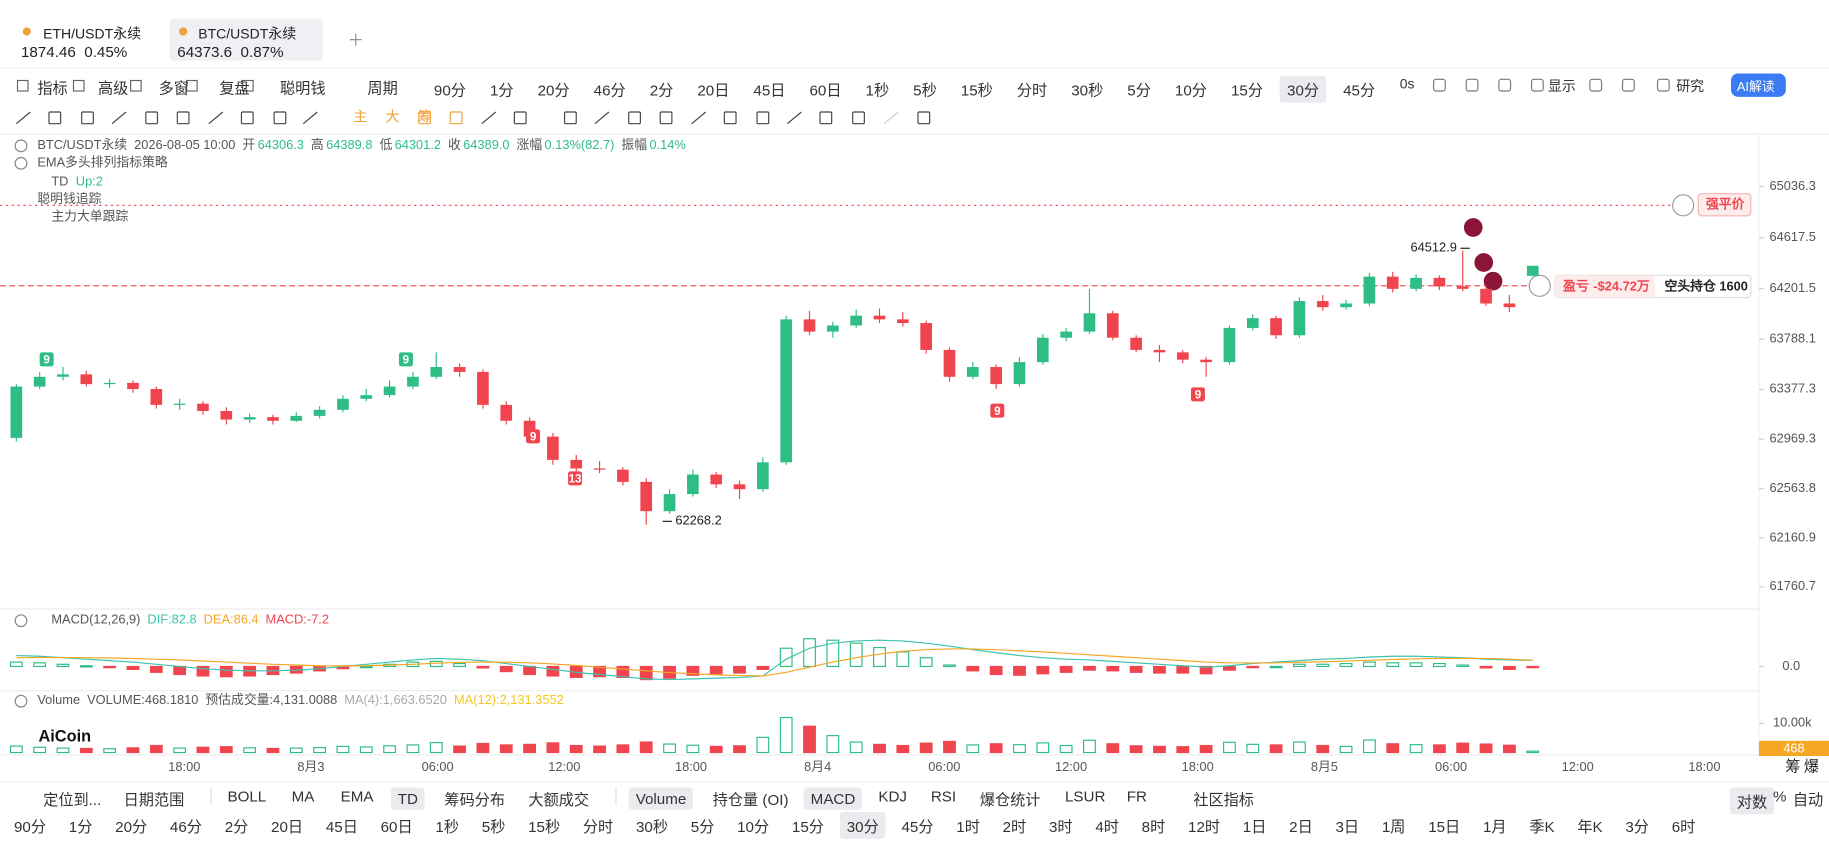 This screenshot has width=1829, height=847. What do you see at coordinates (1060, 826) in the screenshot?
I see `period-button: 3时` at bounding box center [1060, 826].